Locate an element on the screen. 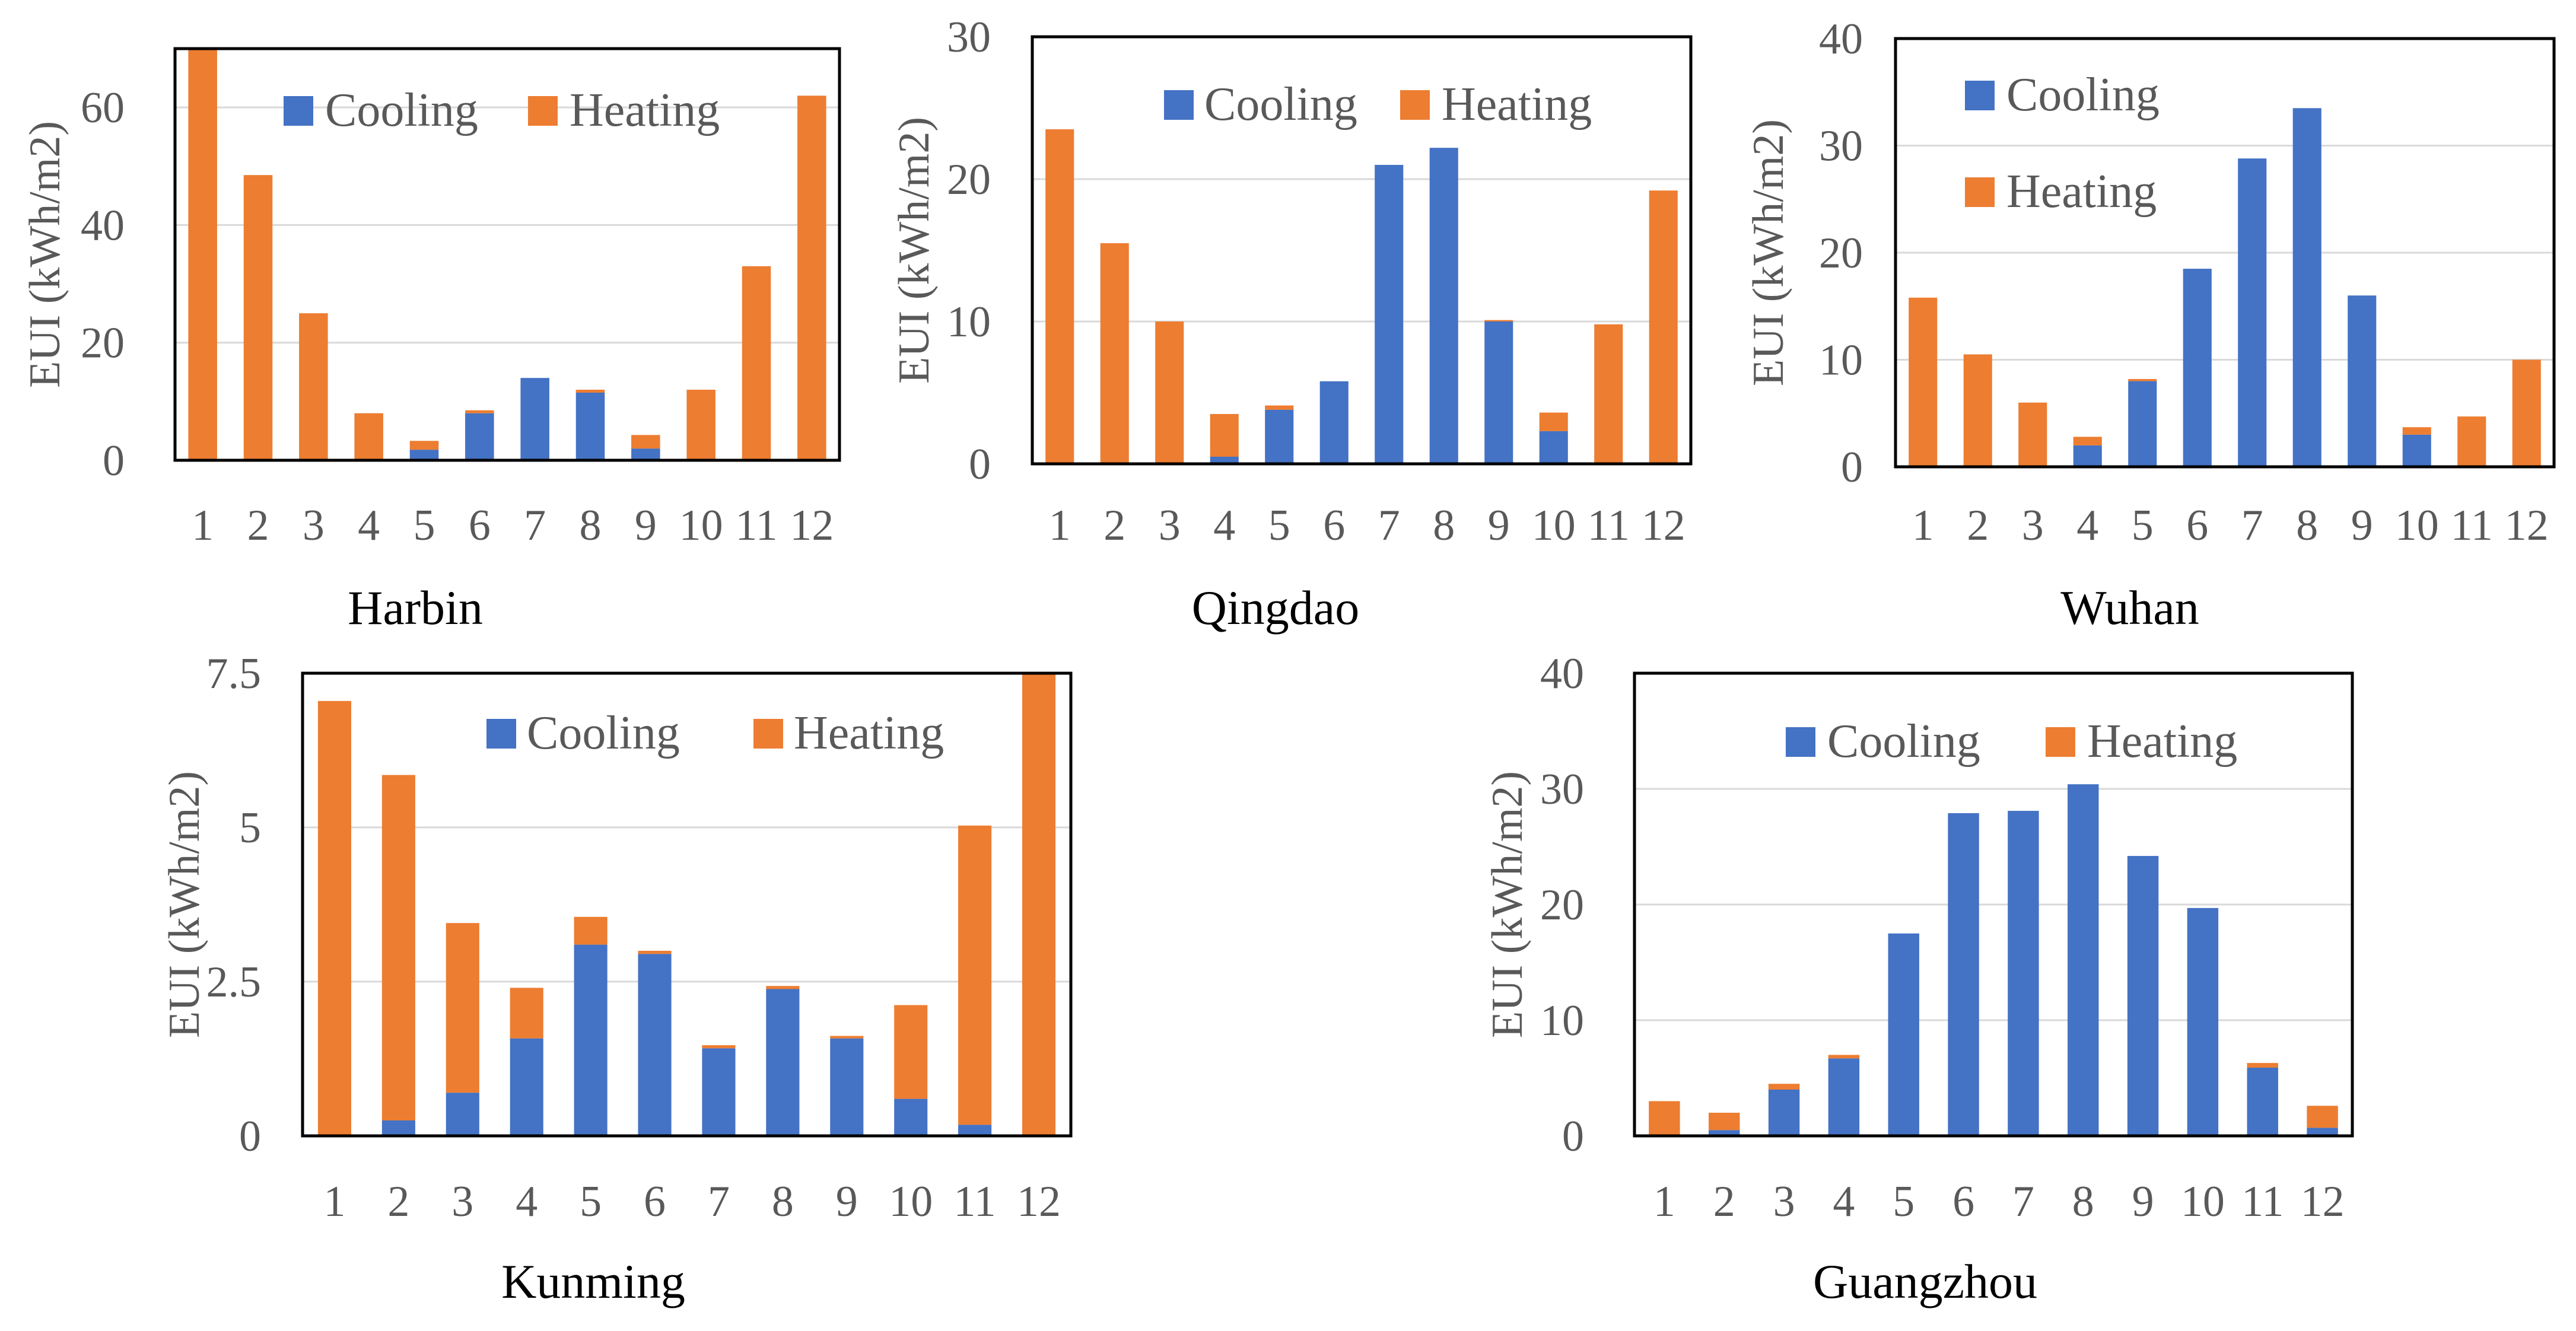 This screenshot has width=2576, height=1331. kunming-y-tick-label: 2.5 is located at coordinates (234, 982).